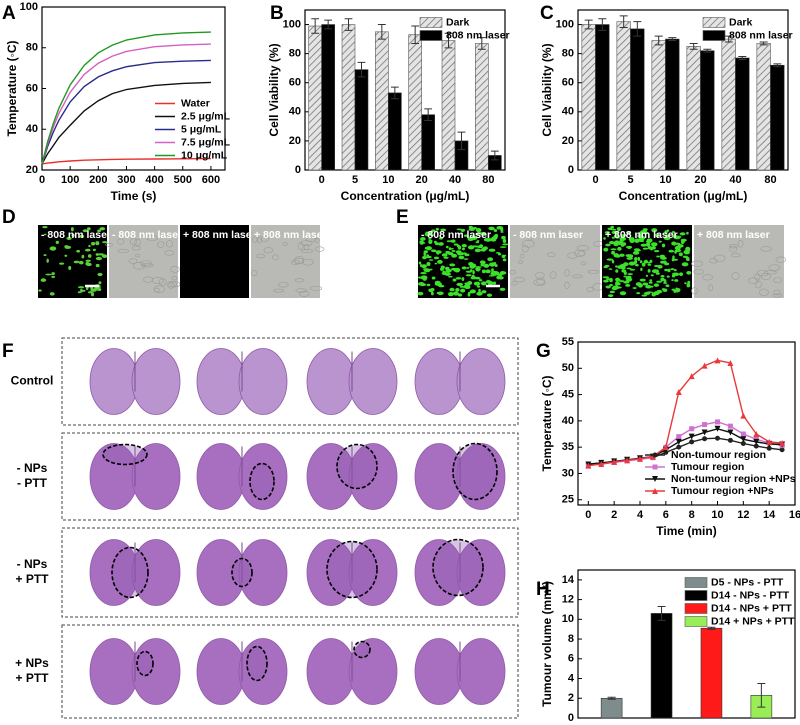 The width and height of the screenshot is (800, 725). I want to click on x-tick-label: 0, so click(595, 180).